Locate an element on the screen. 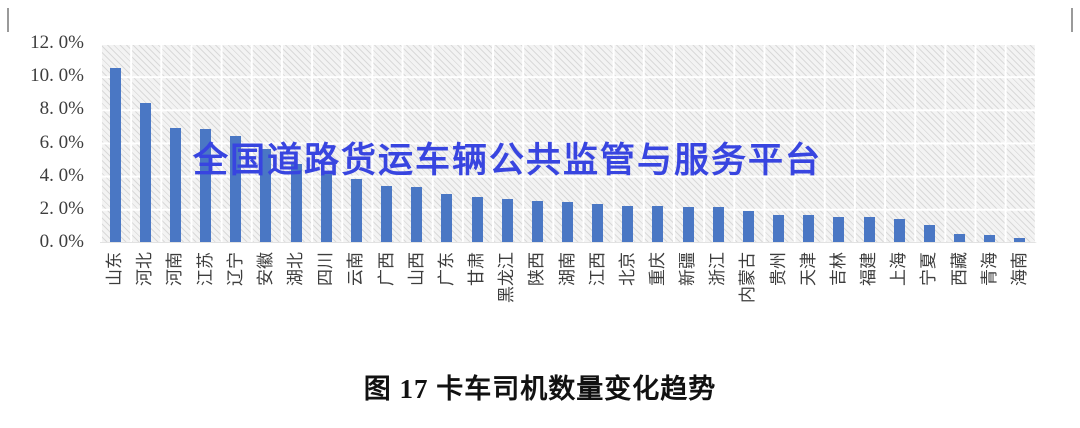 The image size is (1080, 428). x-axis-label: 湖北 is located at coordinates (296, 269).